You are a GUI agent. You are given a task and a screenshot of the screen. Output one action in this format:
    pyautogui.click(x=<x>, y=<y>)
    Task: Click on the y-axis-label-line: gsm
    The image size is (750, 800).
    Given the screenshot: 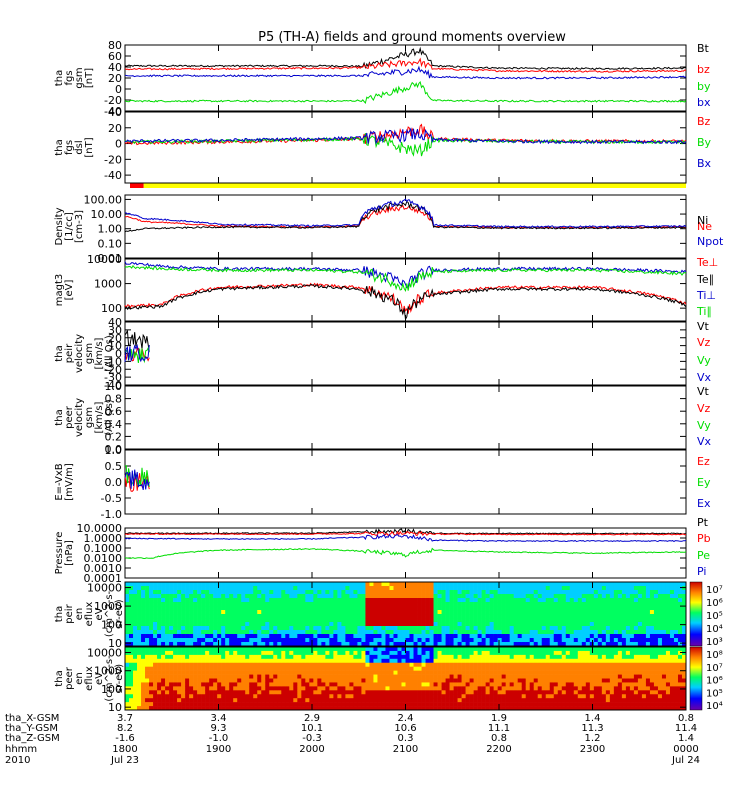 What is the action you would take?
    pyautogui.click(x=89, y=353)
    